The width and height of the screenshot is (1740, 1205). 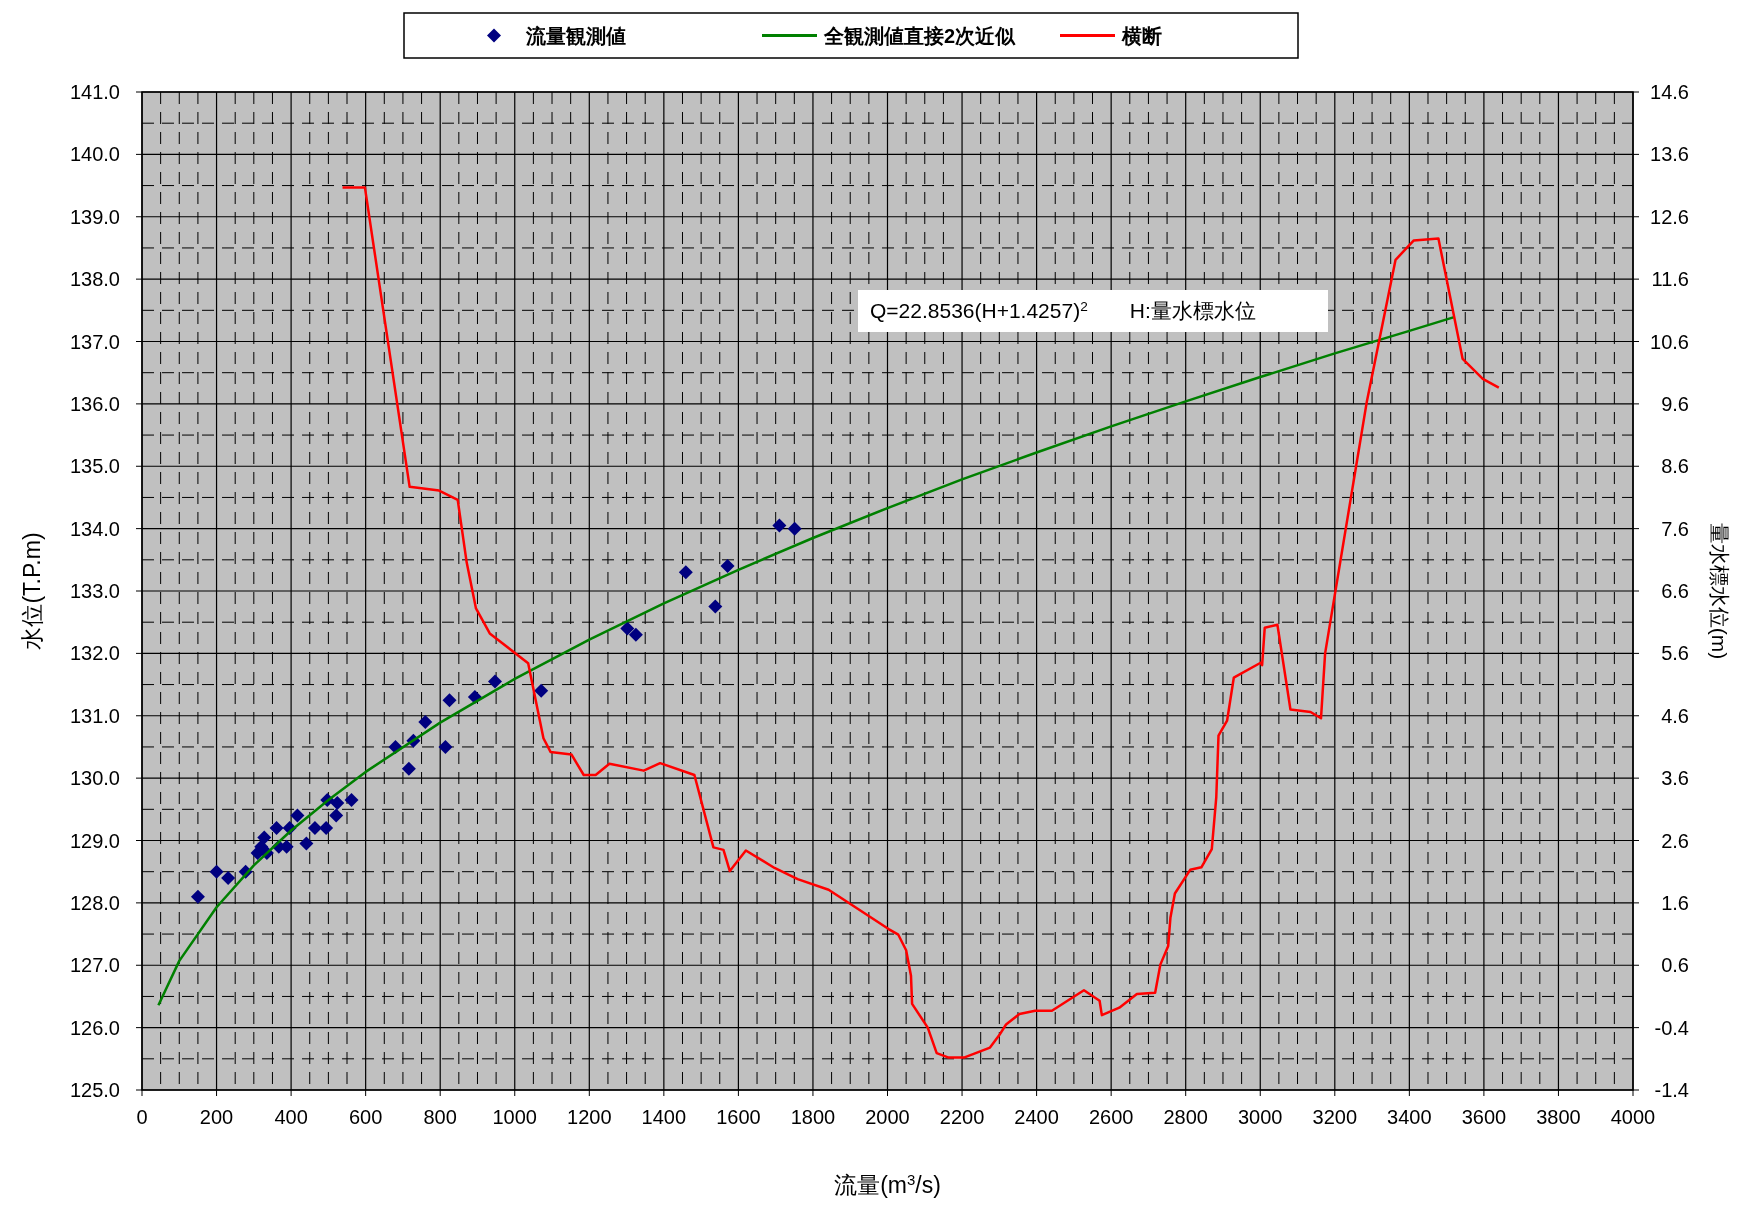 What do you see at coordinates (1409, 1117) in the screenshot?
I see `x-tick-label: 3400` at bounding box center [1409, 1117].